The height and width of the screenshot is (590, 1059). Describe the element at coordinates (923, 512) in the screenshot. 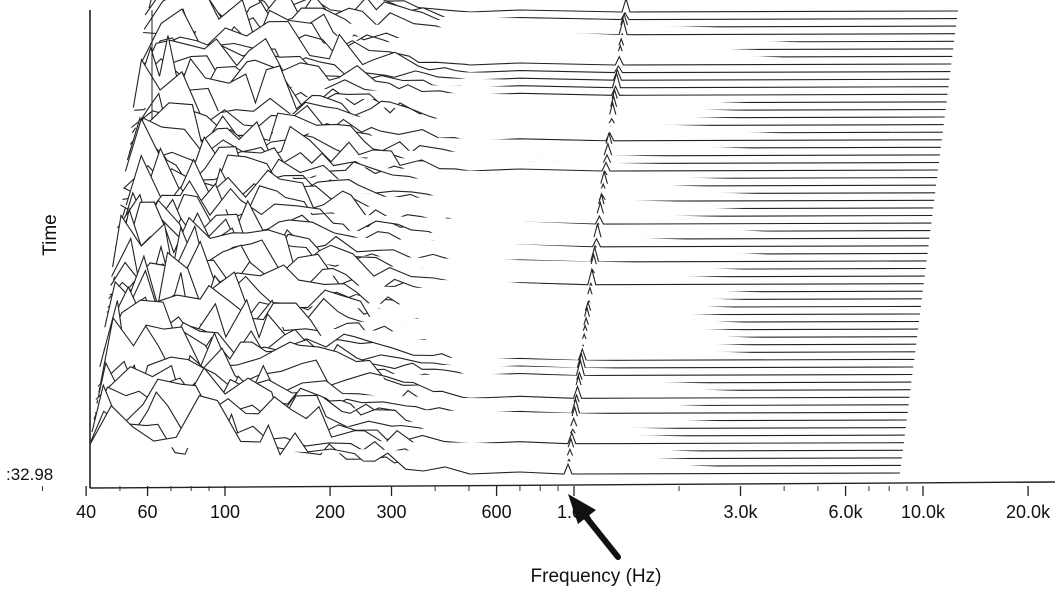

I see `x-tick-label: 10.0k` at that location.